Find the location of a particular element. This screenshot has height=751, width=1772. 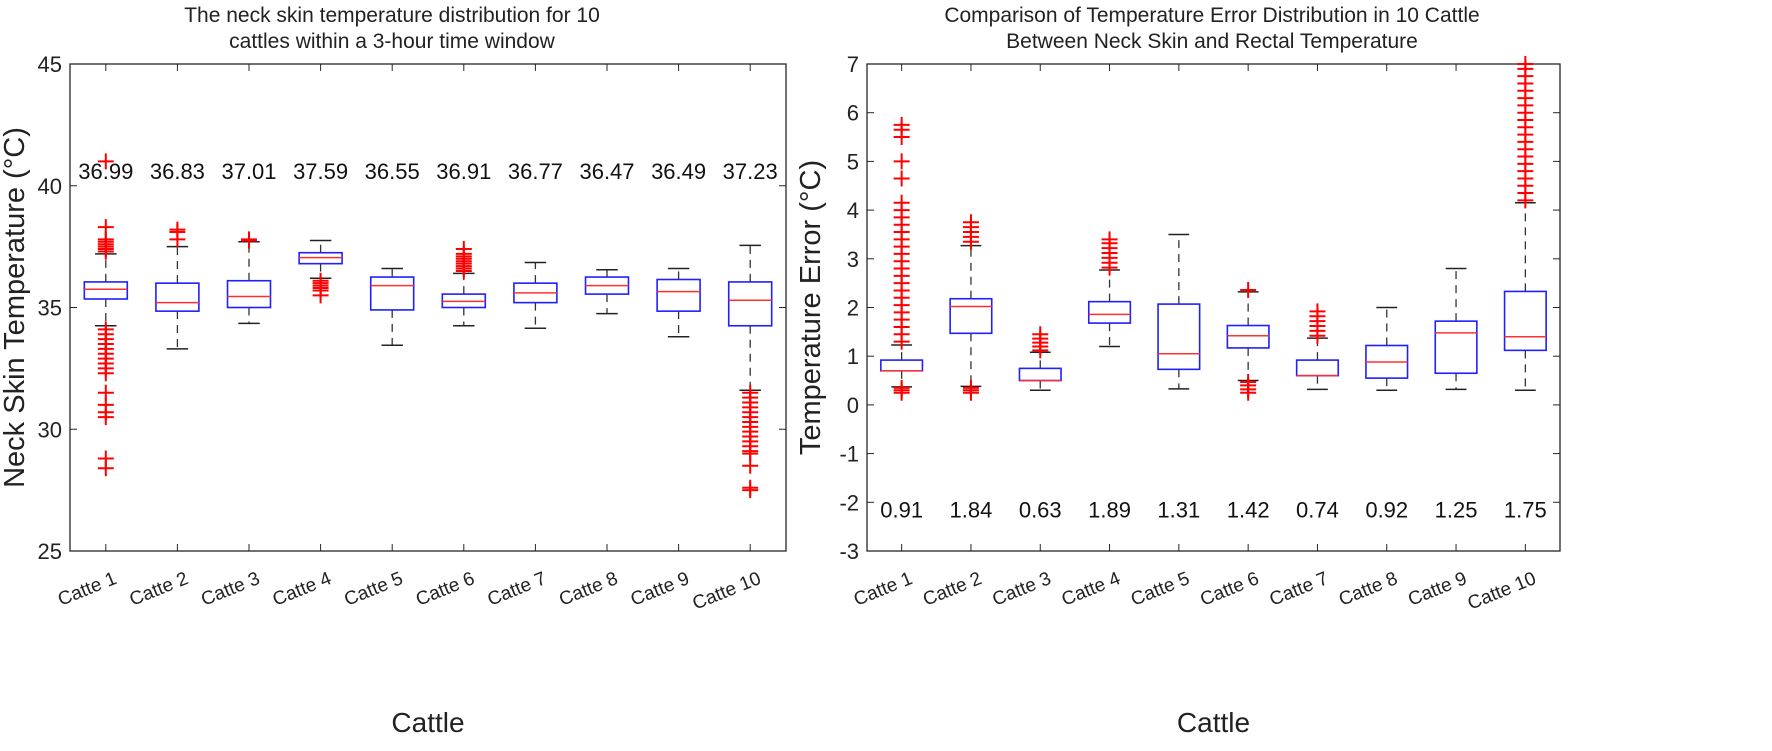

y-tick-label: 30 is located at coordinates (50, 429).